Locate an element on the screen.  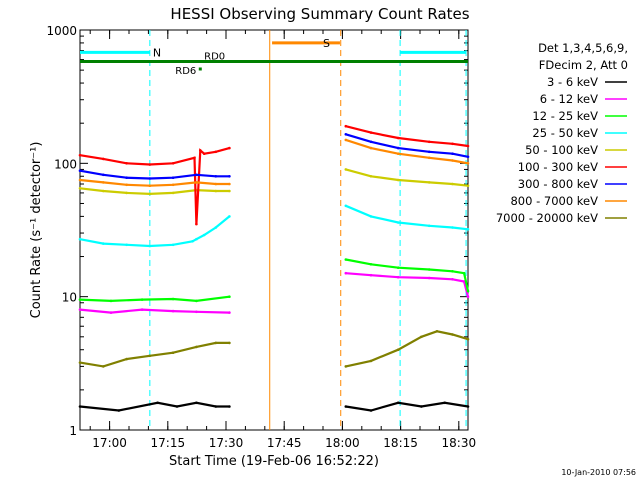
y-tick-label: 100 is located at coordinates (65, 164).